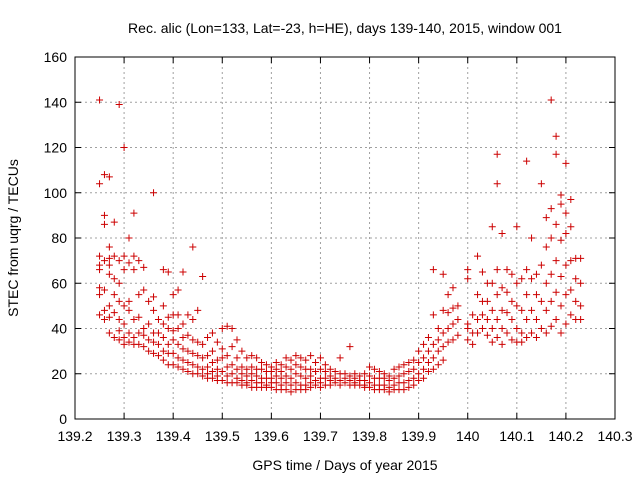 This screenshot has height=480, width=640. What do you see at coordinates (418, 436) in the screenshot?
I see `x-tick-label: 139.9` at bounding box center [418, 436].